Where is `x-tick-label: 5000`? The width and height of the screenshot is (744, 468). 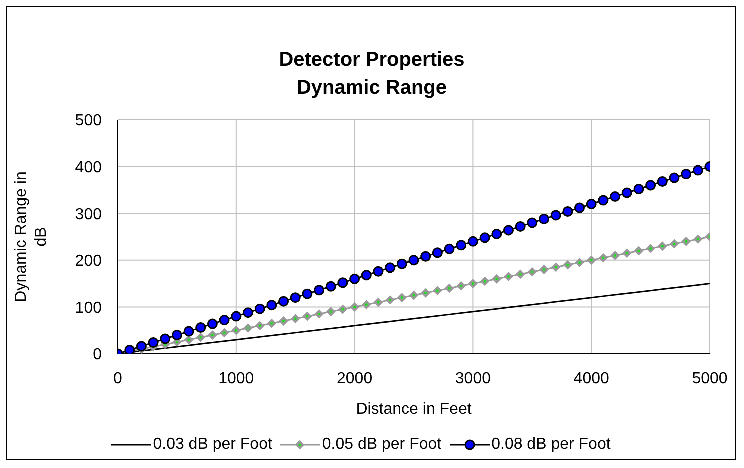 x-tick-label: 5000 is located at coordinates (710, 379).